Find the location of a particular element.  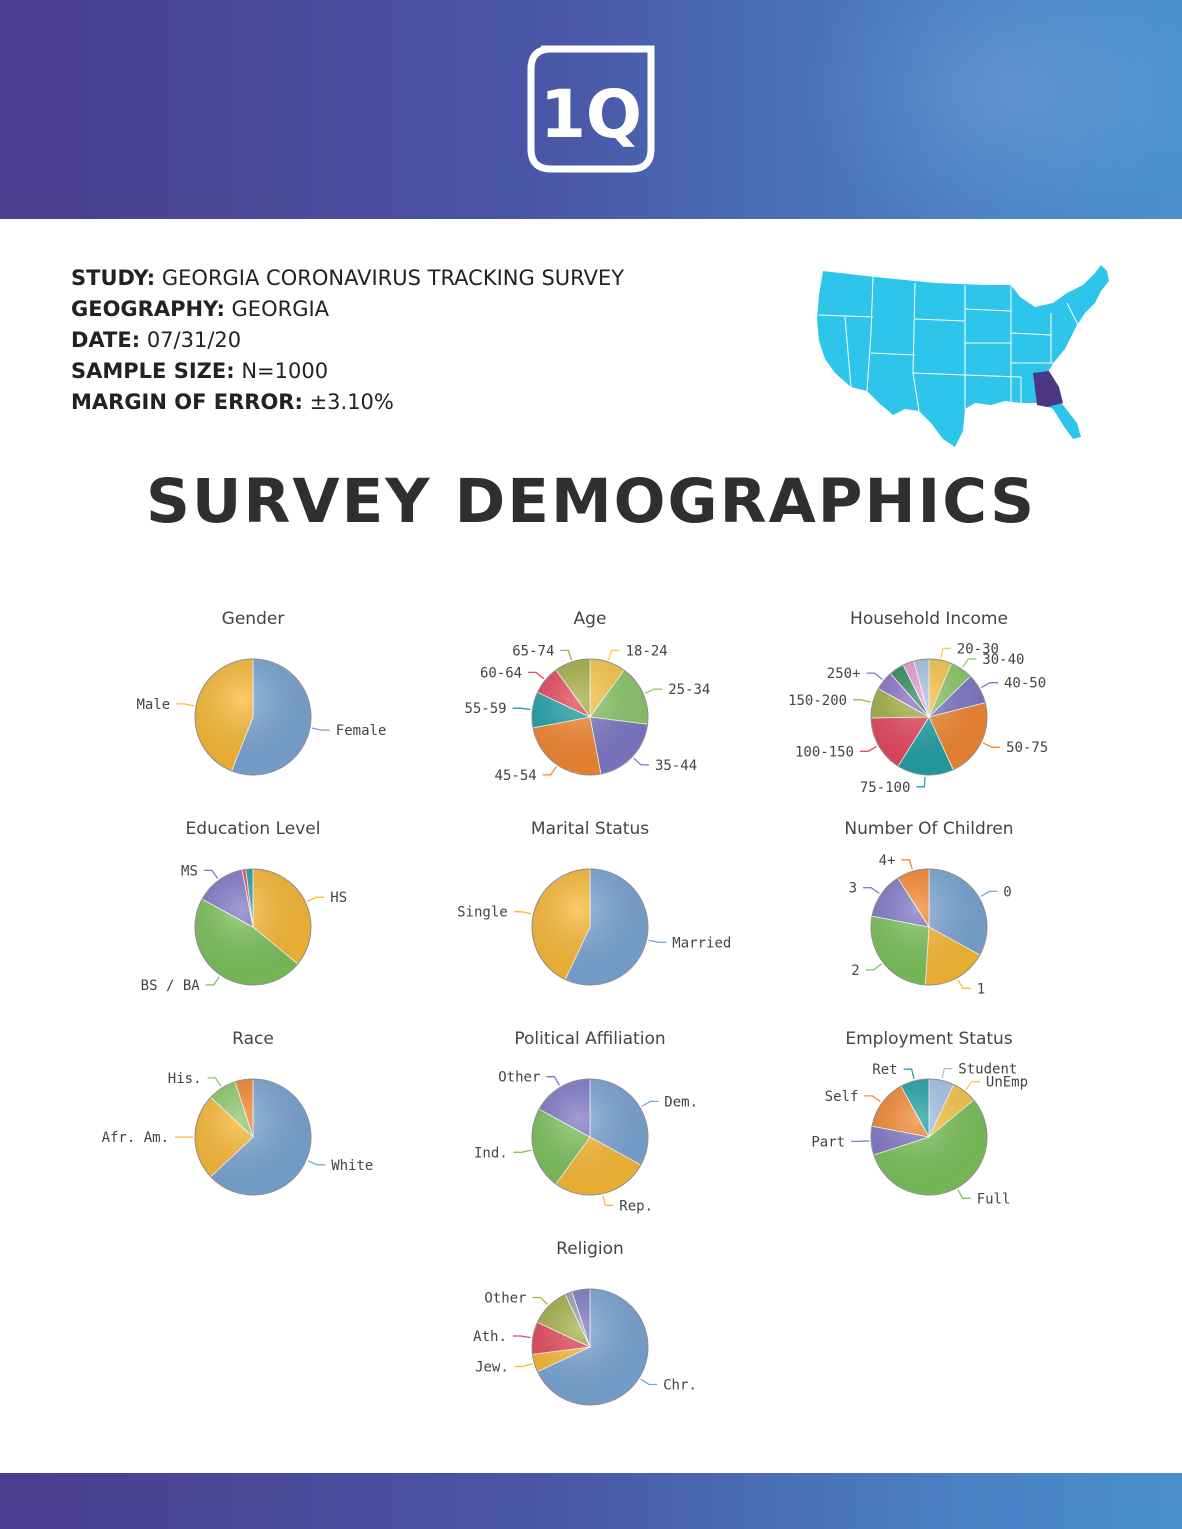

us-outline is located at coordinates (963, 356).